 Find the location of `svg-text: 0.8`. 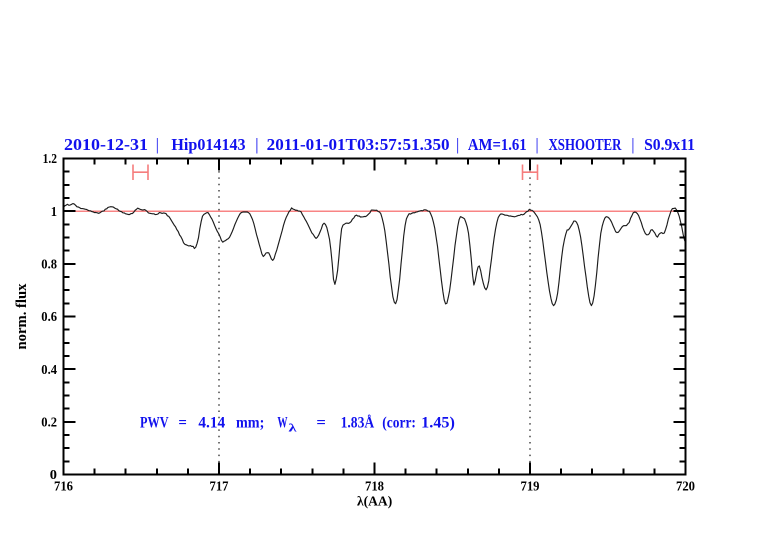

svg-text: 0.8 is located at coordinates (49, 265).